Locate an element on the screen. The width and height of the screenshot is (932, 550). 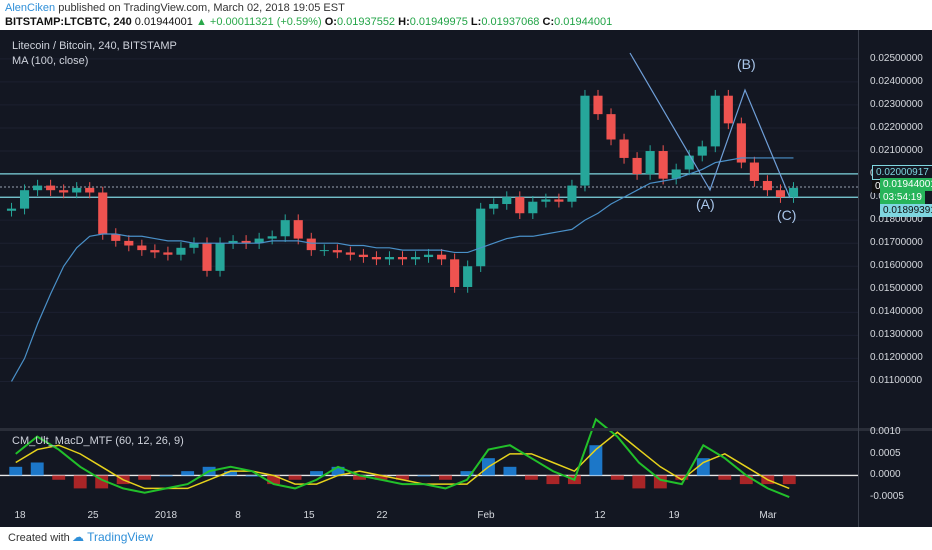
author-link: AlenCiken is located at coordinates (30, 8).